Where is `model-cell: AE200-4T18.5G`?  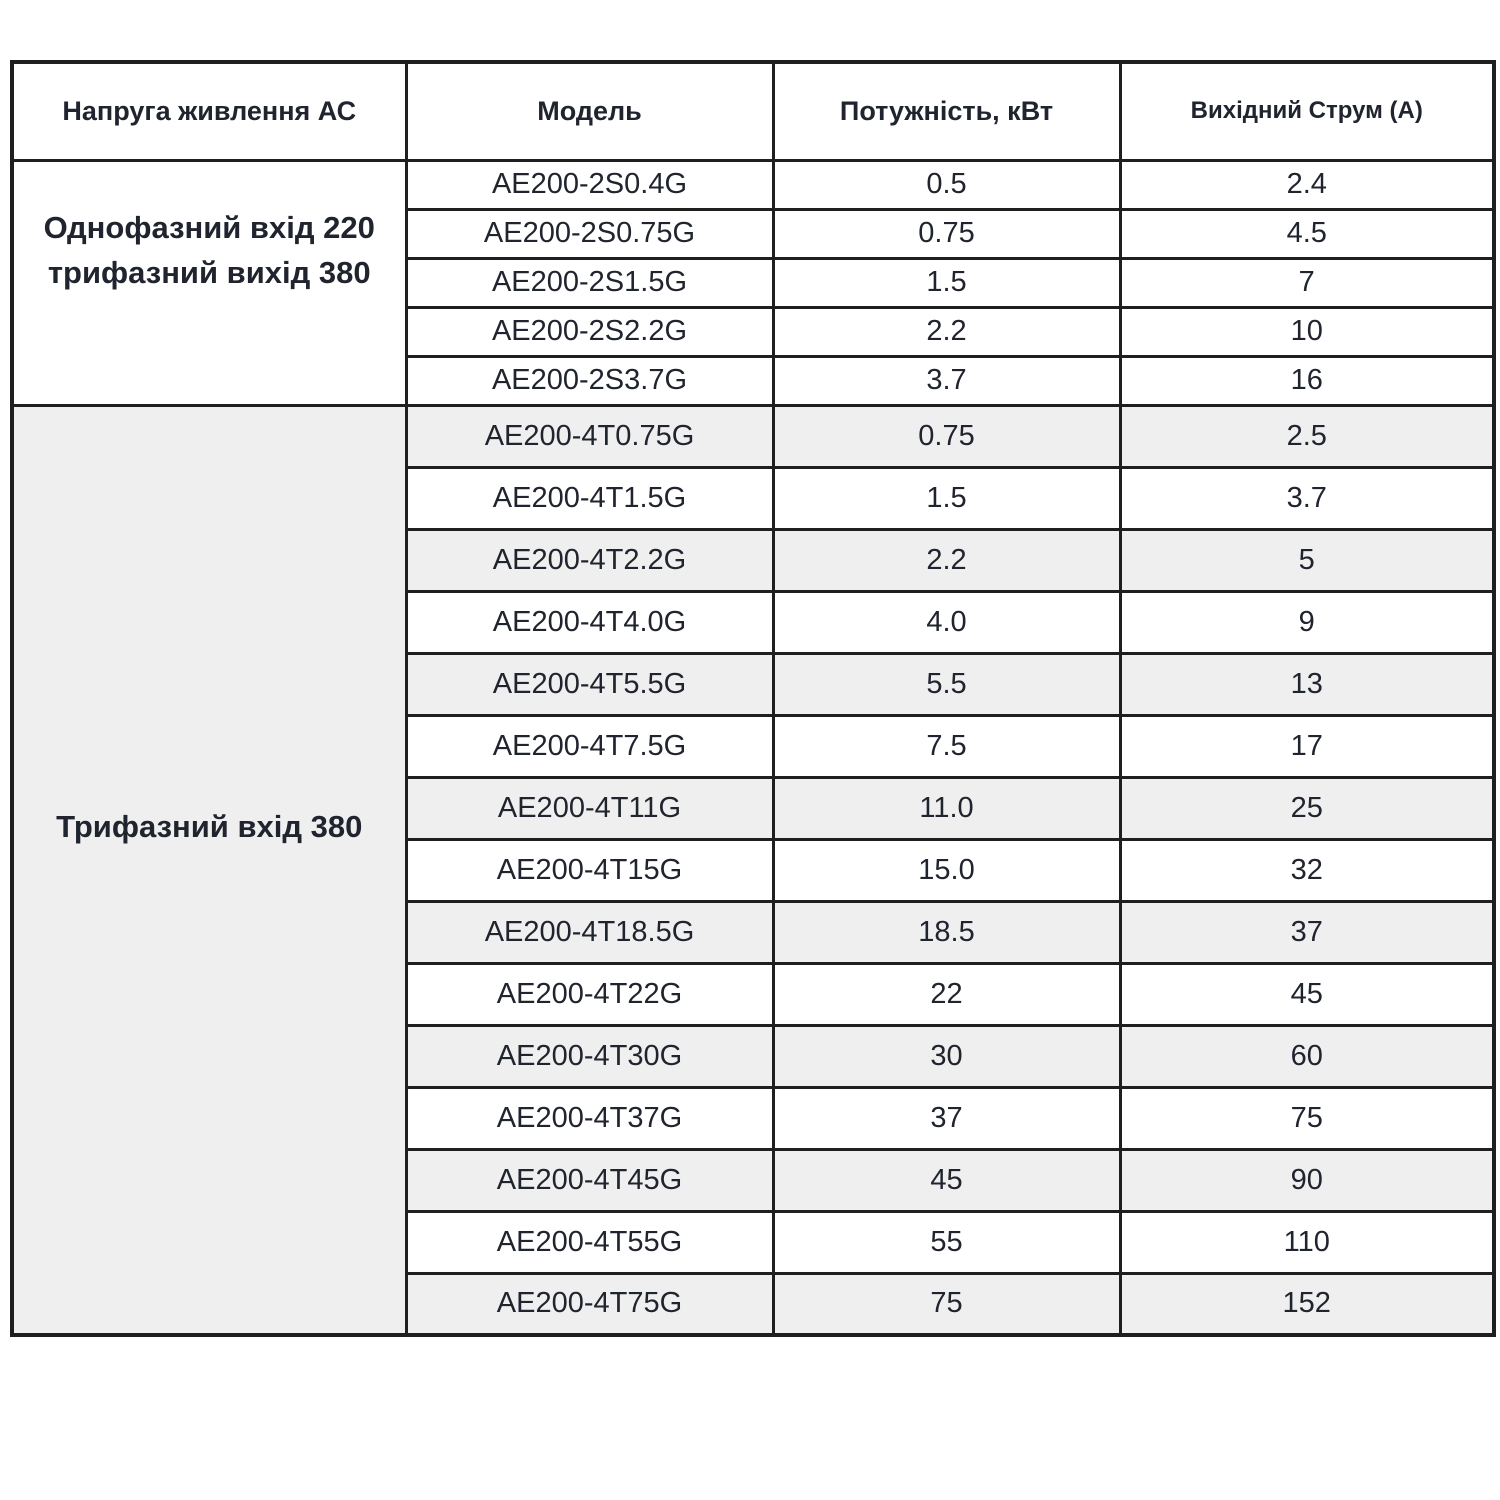
model-cell: AE200-4T18.5G is located at coordinates (589, 932).